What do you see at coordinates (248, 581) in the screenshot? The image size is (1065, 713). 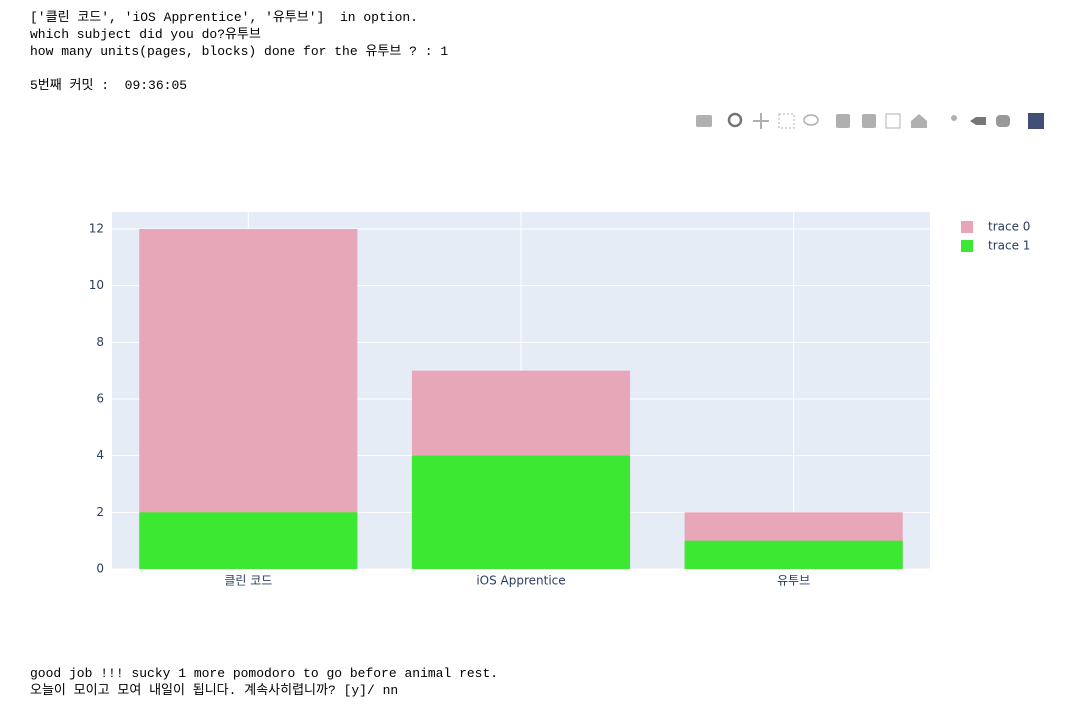 I see `x-tick-label: 클린 코드` at bounding box center [248, 581].